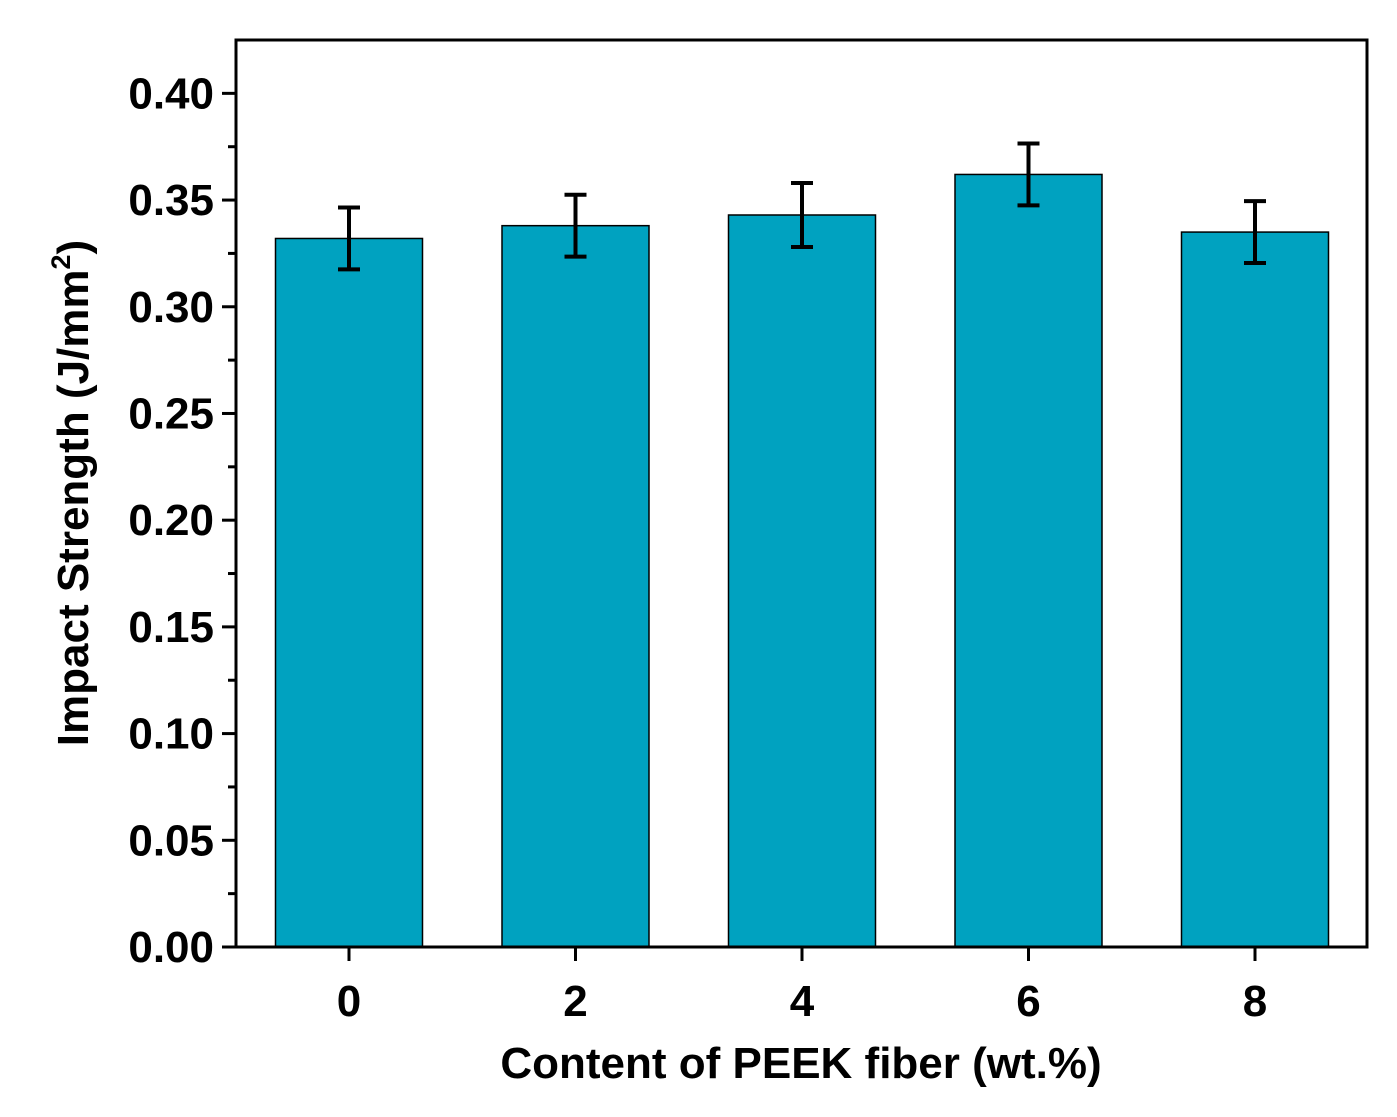 The width and height of the screenshot is (1397, 1117). I want to click on y-tick-label-0.20: 0.20, so click(171, 520).